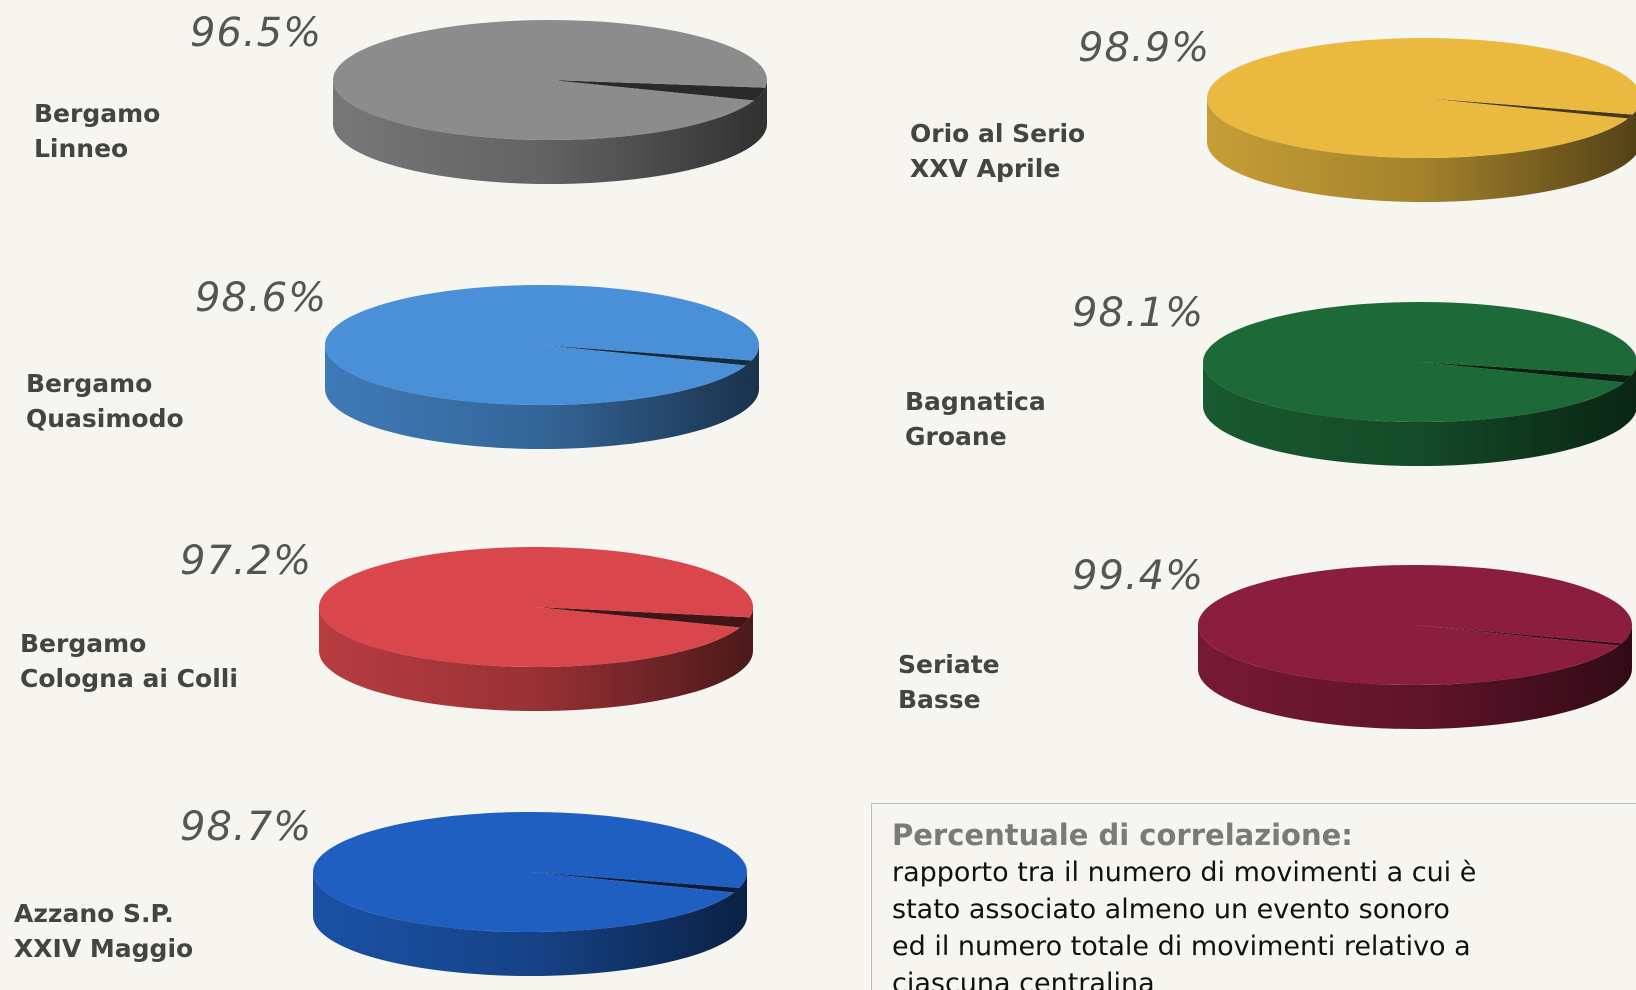 The height and width of the screenshot is (990, 1636). Describe the element at coordinates (246, 827) in the screenshot. I see `value-label: 98.7%` at that location.